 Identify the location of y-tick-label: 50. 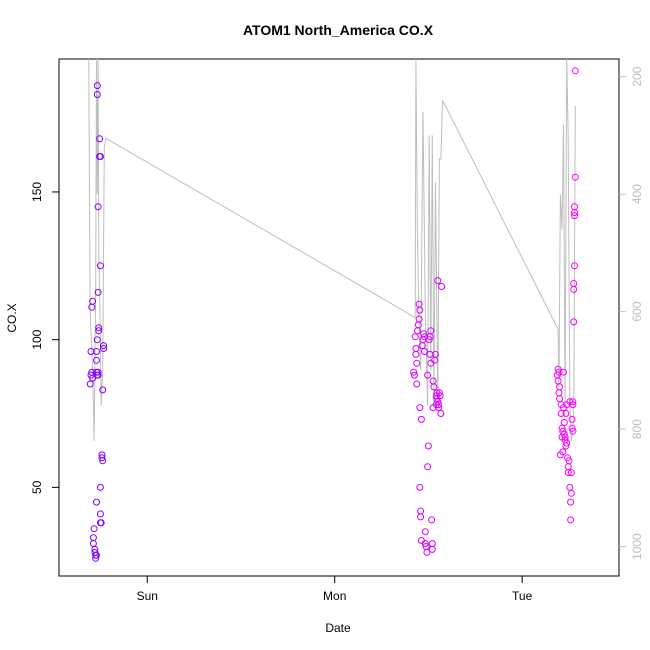
(37, 487).